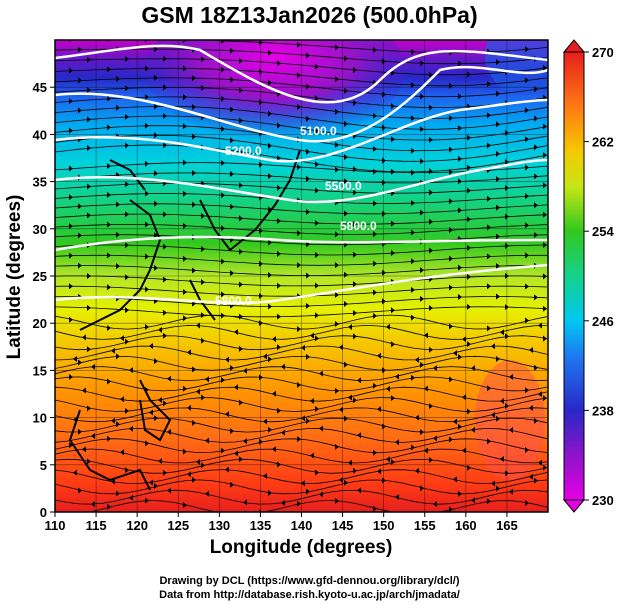 The width and height of the screenshot is (619, 605). Describe the element at coordinates (178, 525) in the screenshot. I see `x-tick-label: 125` at that location.